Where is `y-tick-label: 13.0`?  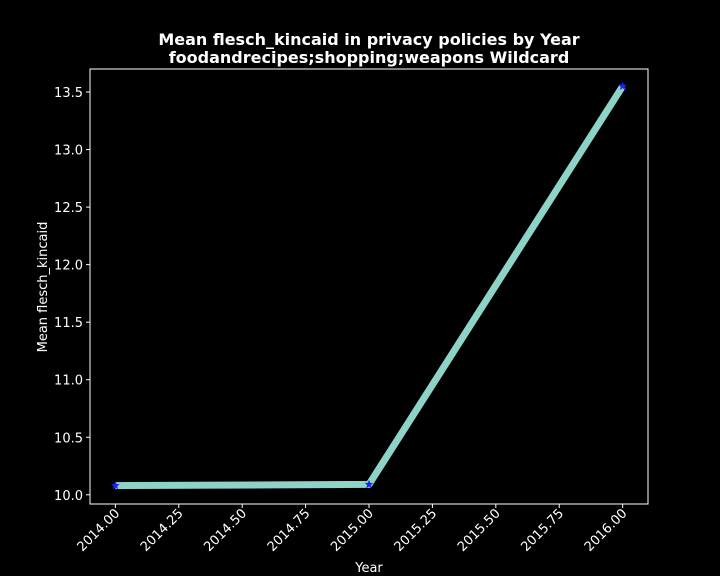 y-tick-label: 13.0 is located at coordinates (68, 151).